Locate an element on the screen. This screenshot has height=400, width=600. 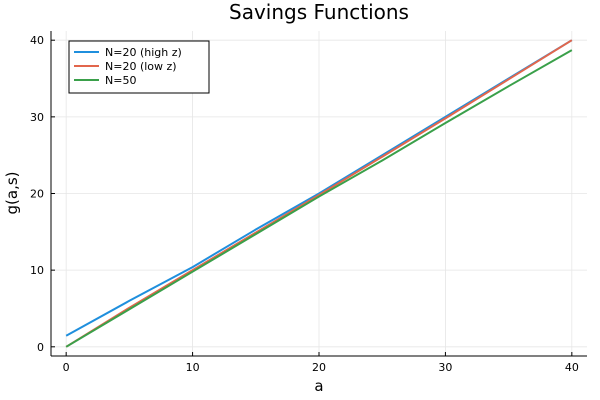
legend-label-3: N=50 is located at coordinates (120, 80).